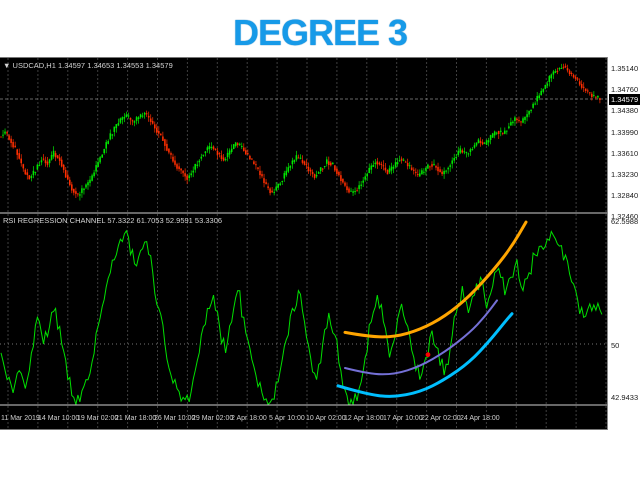  I want to click on price-axis-label: 1.33990, so click(625, 132).